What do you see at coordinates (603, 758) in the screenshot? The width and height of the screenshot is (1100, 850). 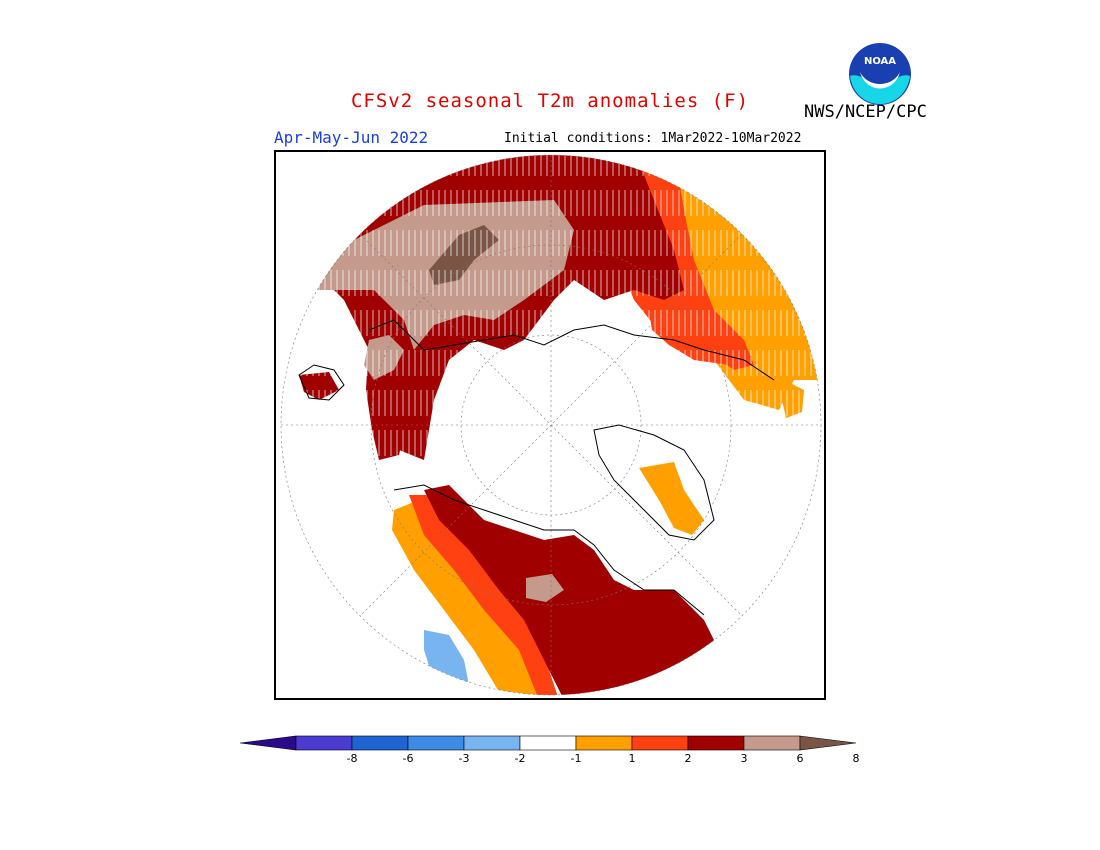 I see `colorbar-tick-labels: -8 -6 -3 -2 -1 1 2 3 6 8` at bounding box center [603, 758].